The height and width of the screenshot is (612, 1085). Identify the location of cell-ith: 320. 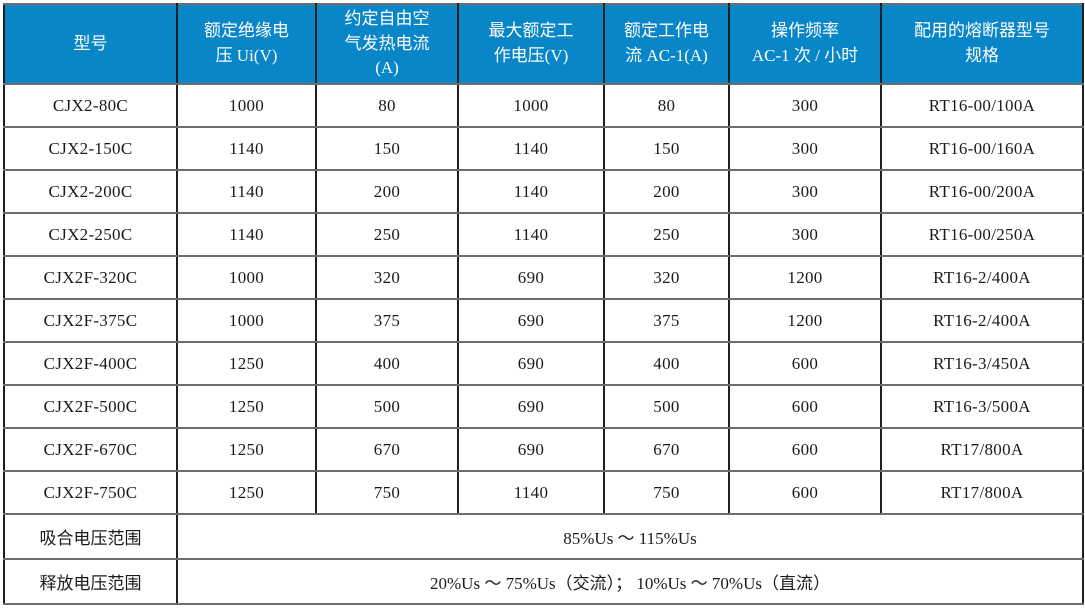
(387, 277).